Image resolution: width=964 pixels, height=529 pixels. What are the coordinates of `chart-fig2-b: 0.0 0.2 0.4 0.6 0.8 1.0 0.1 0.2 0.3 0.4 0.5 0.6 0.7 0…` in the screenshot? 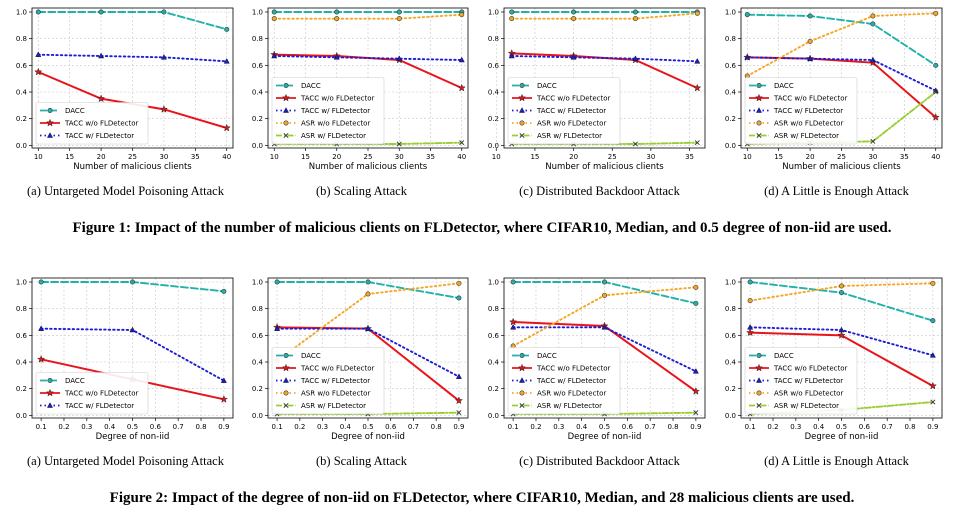 It's located at (360, 359).